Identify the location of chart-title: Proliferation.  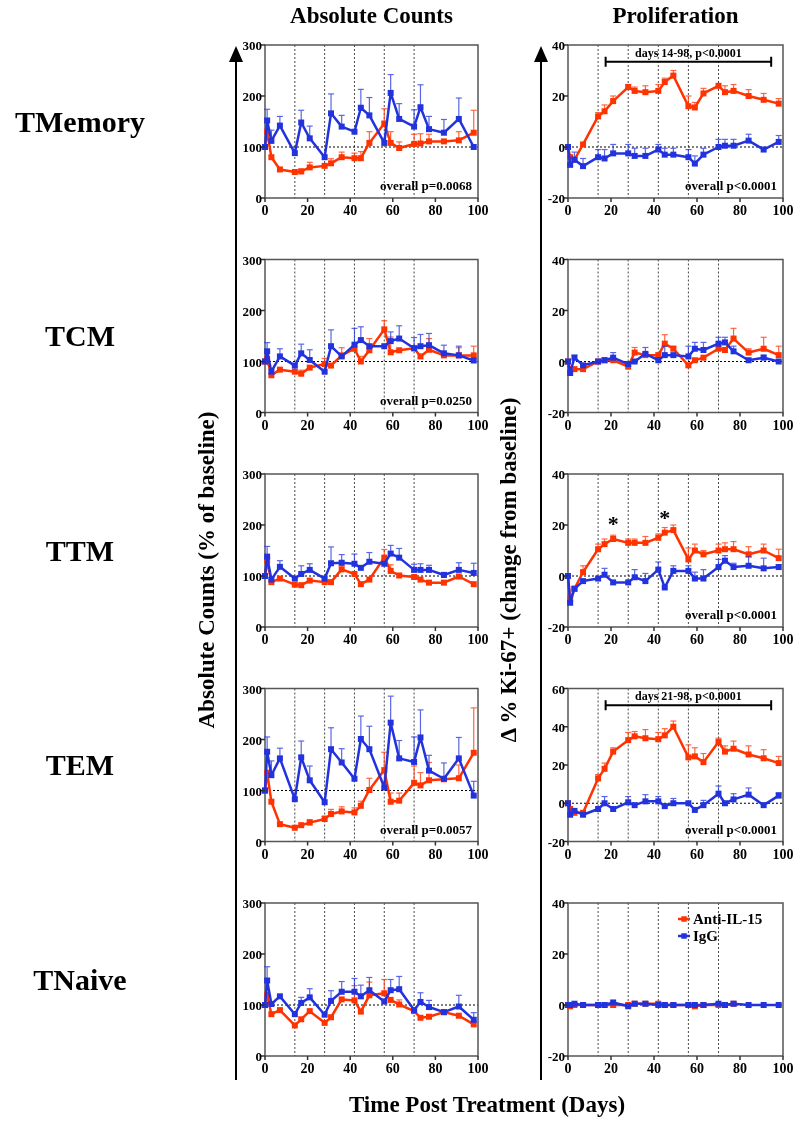
(675, 15).